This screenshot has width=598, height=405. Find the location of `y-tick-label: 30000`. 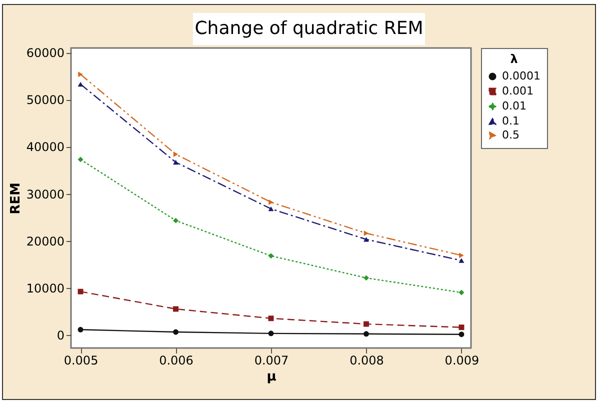

y-tick-label: 30000 is located at coordinates (45, 194).